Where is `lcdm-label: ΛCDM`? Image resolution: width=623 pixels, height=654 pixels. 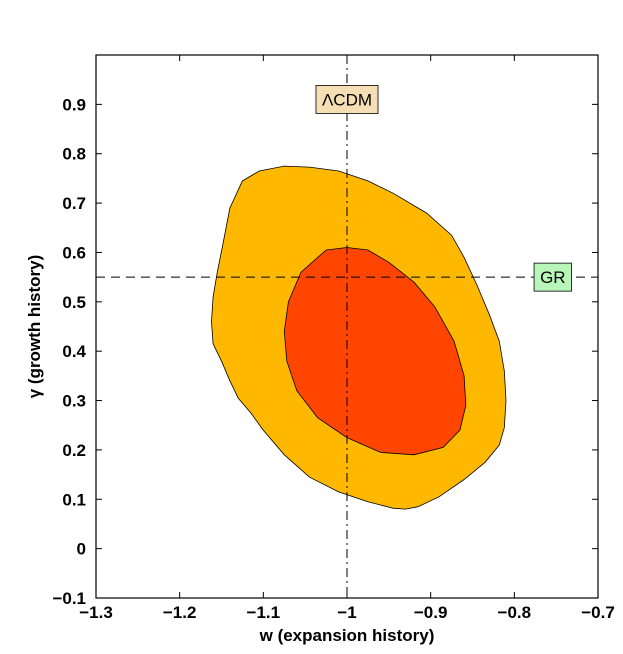 lcdm-label: ΛCDM is located at coordinates (347, 99).